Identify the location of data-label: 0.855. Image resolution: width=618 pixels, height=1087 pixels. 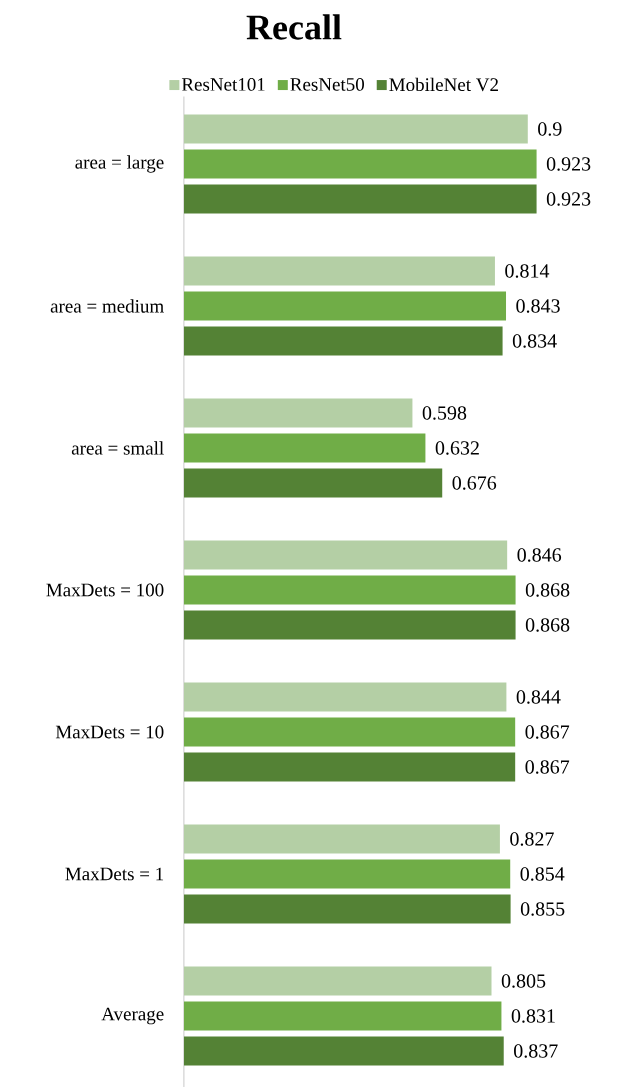
(542, 909).